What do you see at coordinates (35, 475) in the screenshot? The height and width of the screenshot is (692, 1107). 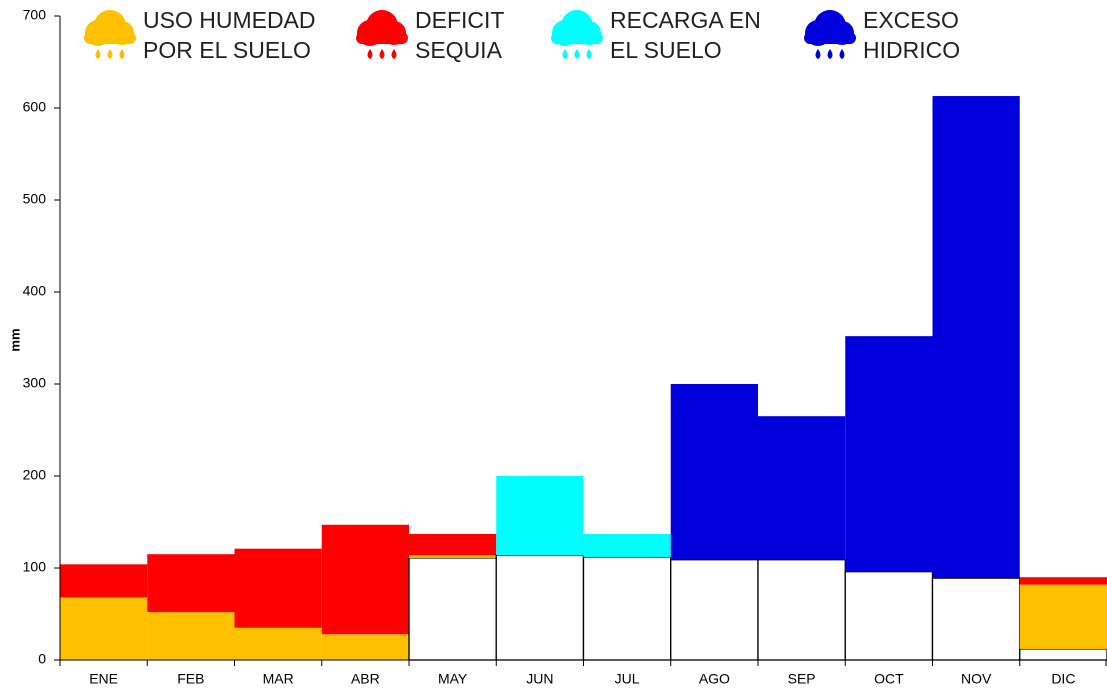 I see `y-tick-label: 200` at bounding box center [35, 475].